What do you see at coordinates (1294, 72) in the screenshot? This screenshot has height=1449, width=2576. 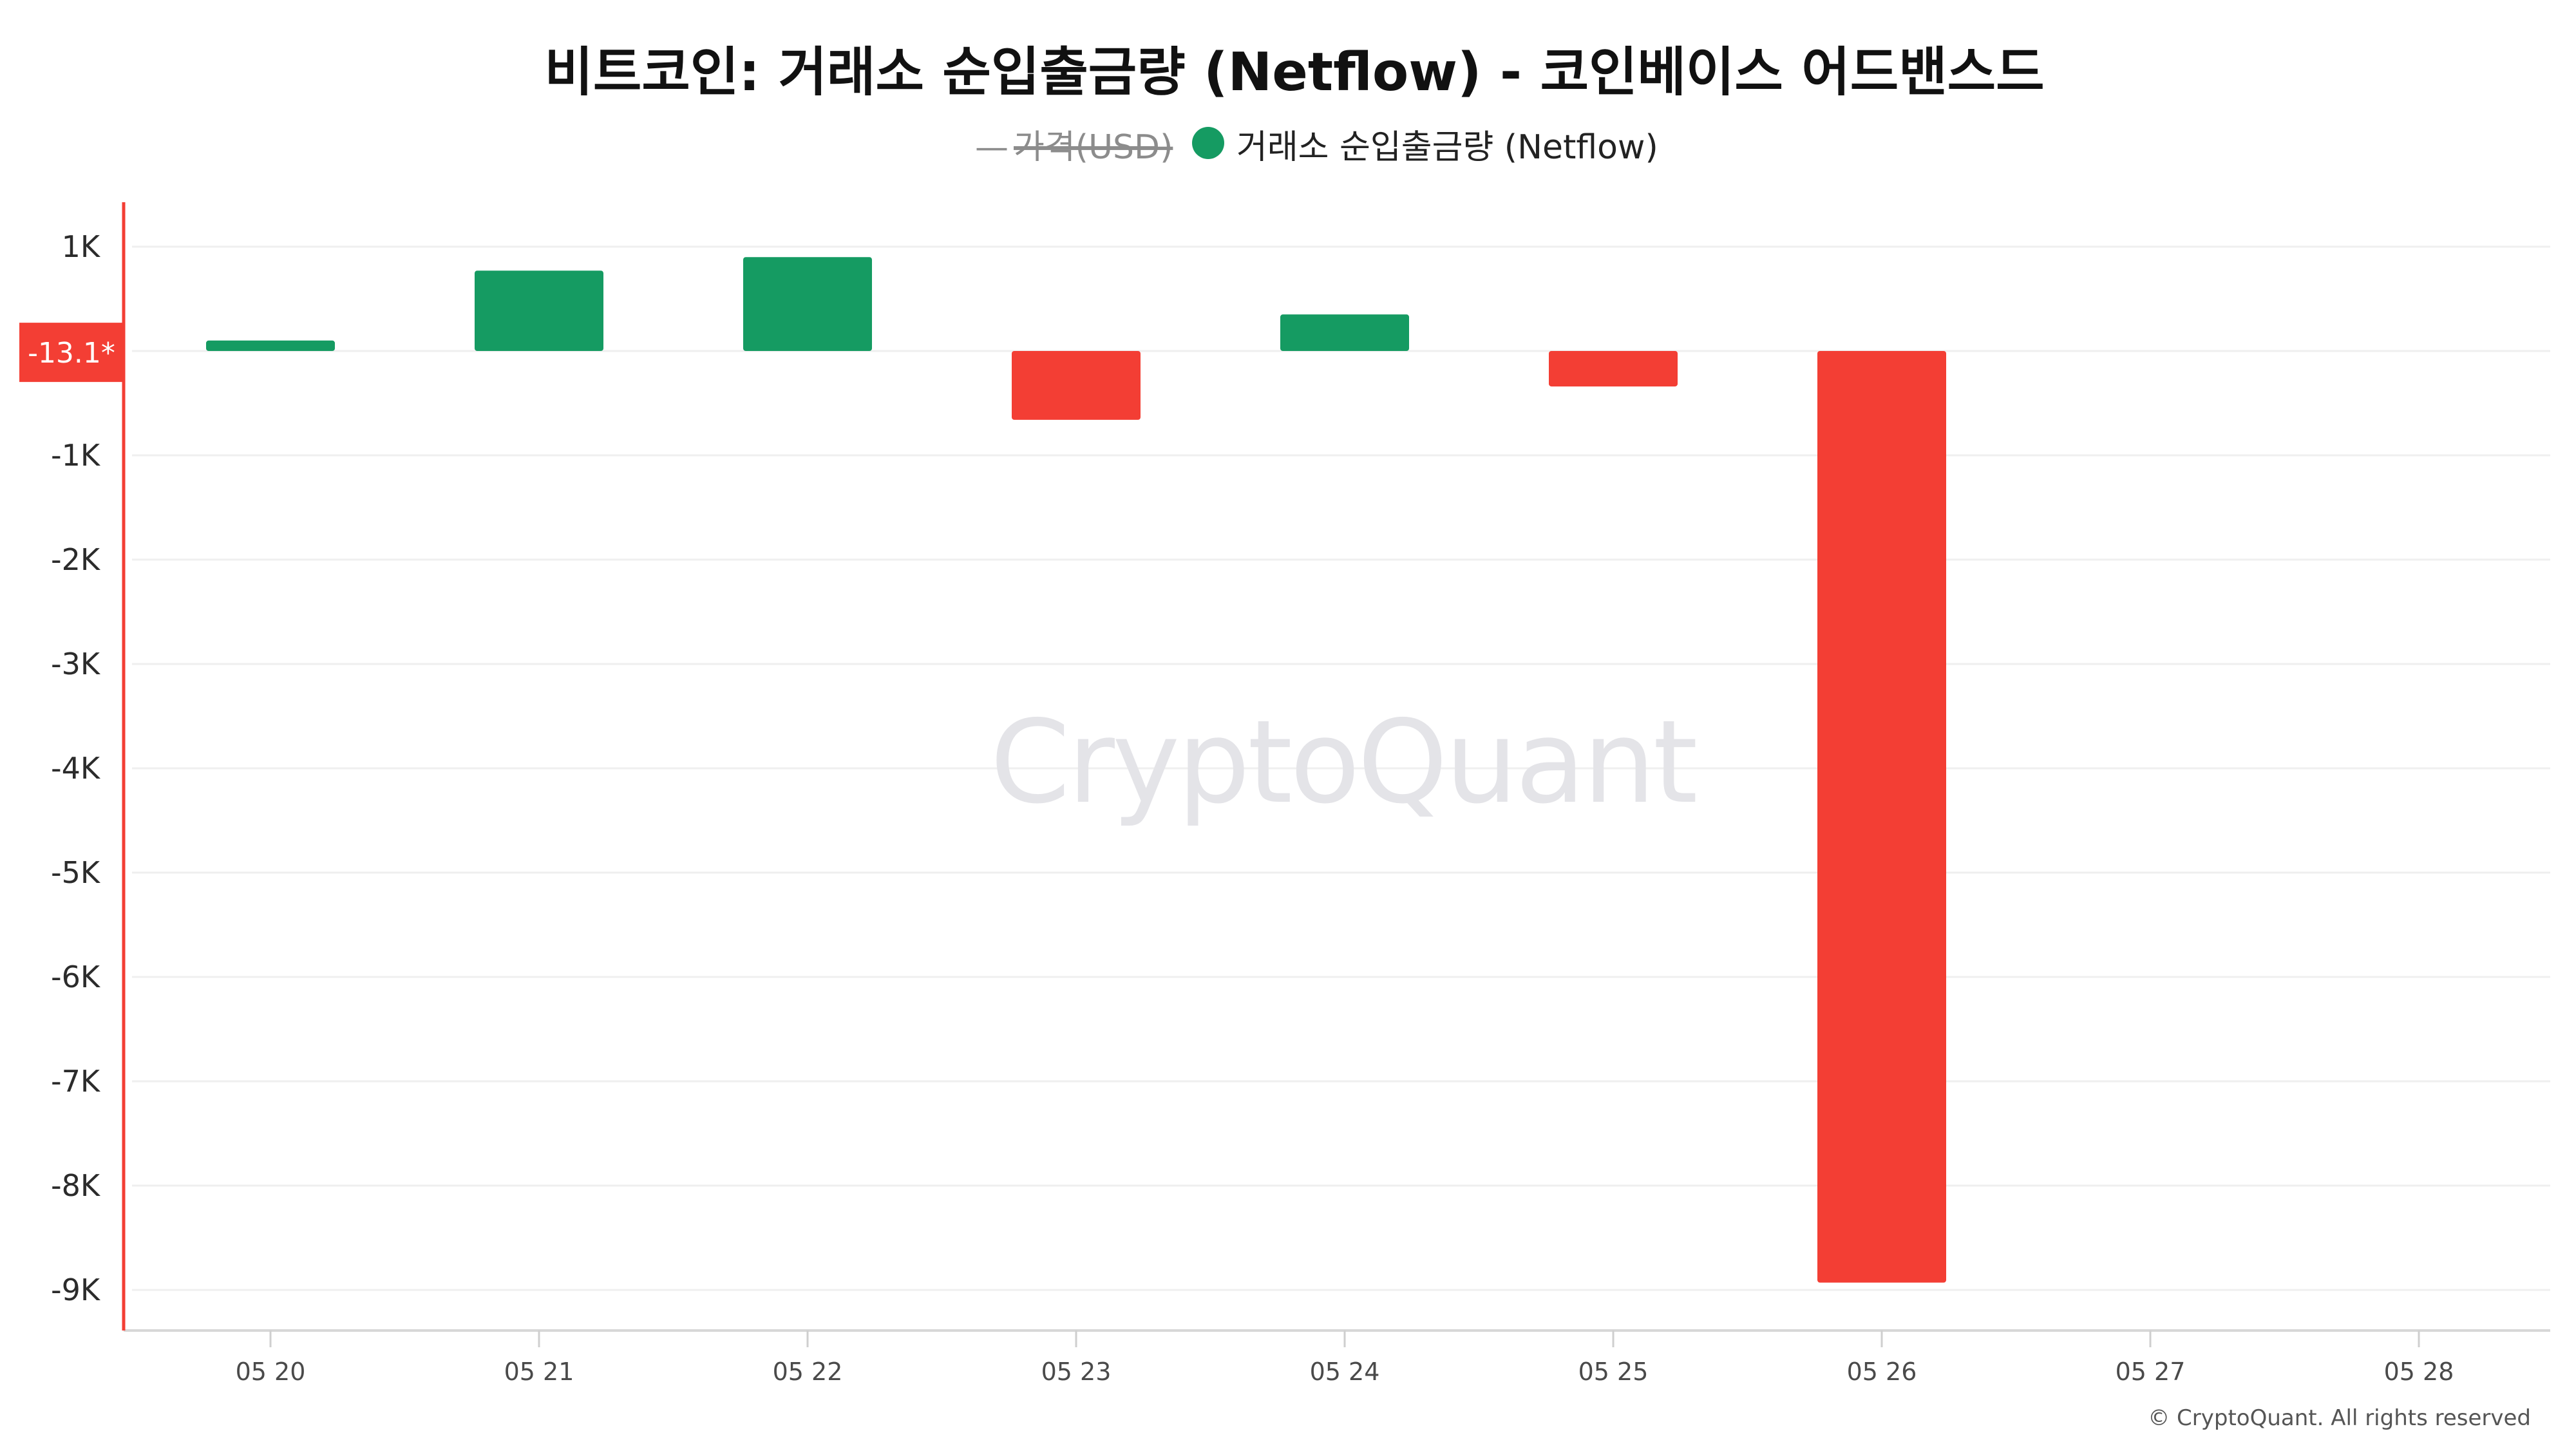 I see `chart-title: 비트코인: 거래소 순입출금량 (Netflow) - 코인베이스 어드밴스드` at bounding box center [1294, 72].